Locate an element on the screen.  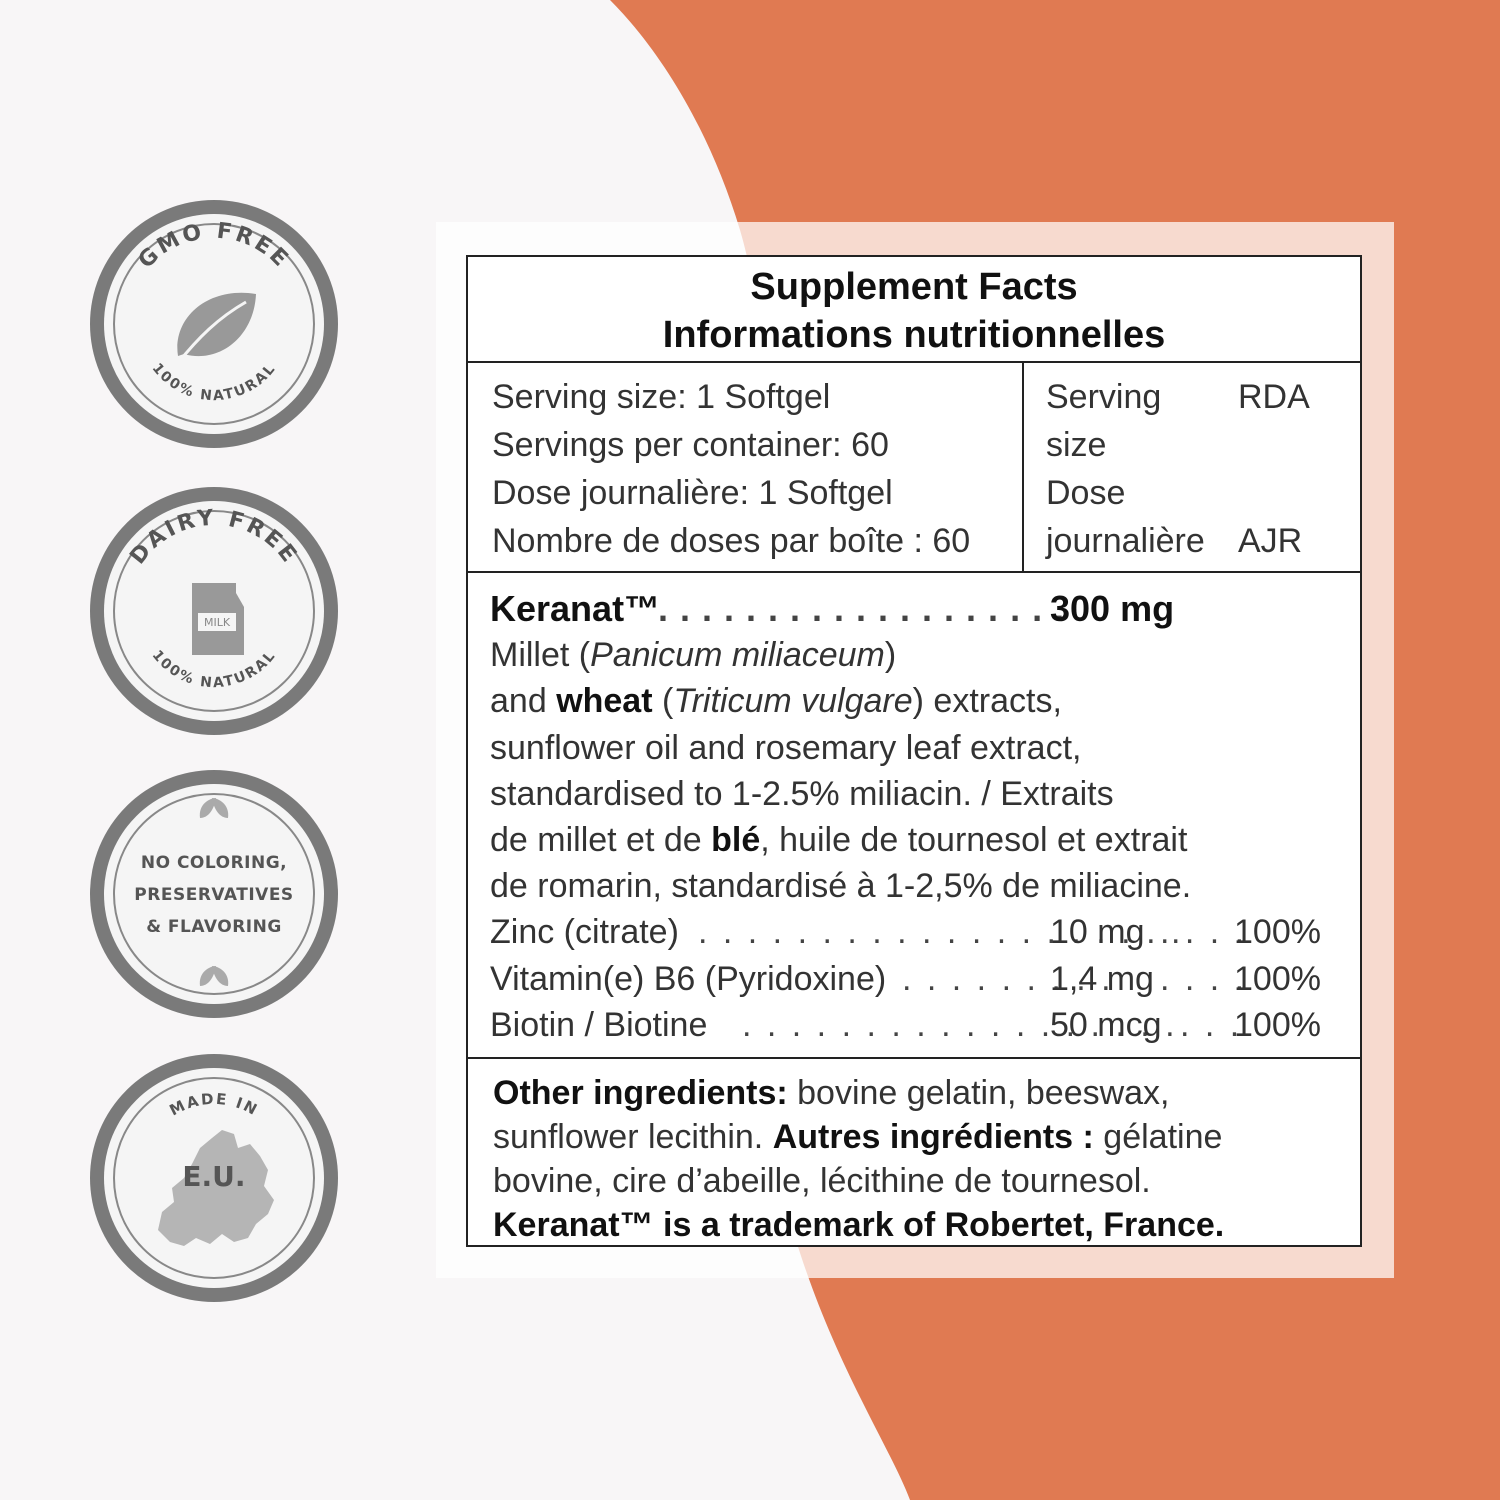
serving-line: Servings per container: 60 is located at coordinates (690, 445).